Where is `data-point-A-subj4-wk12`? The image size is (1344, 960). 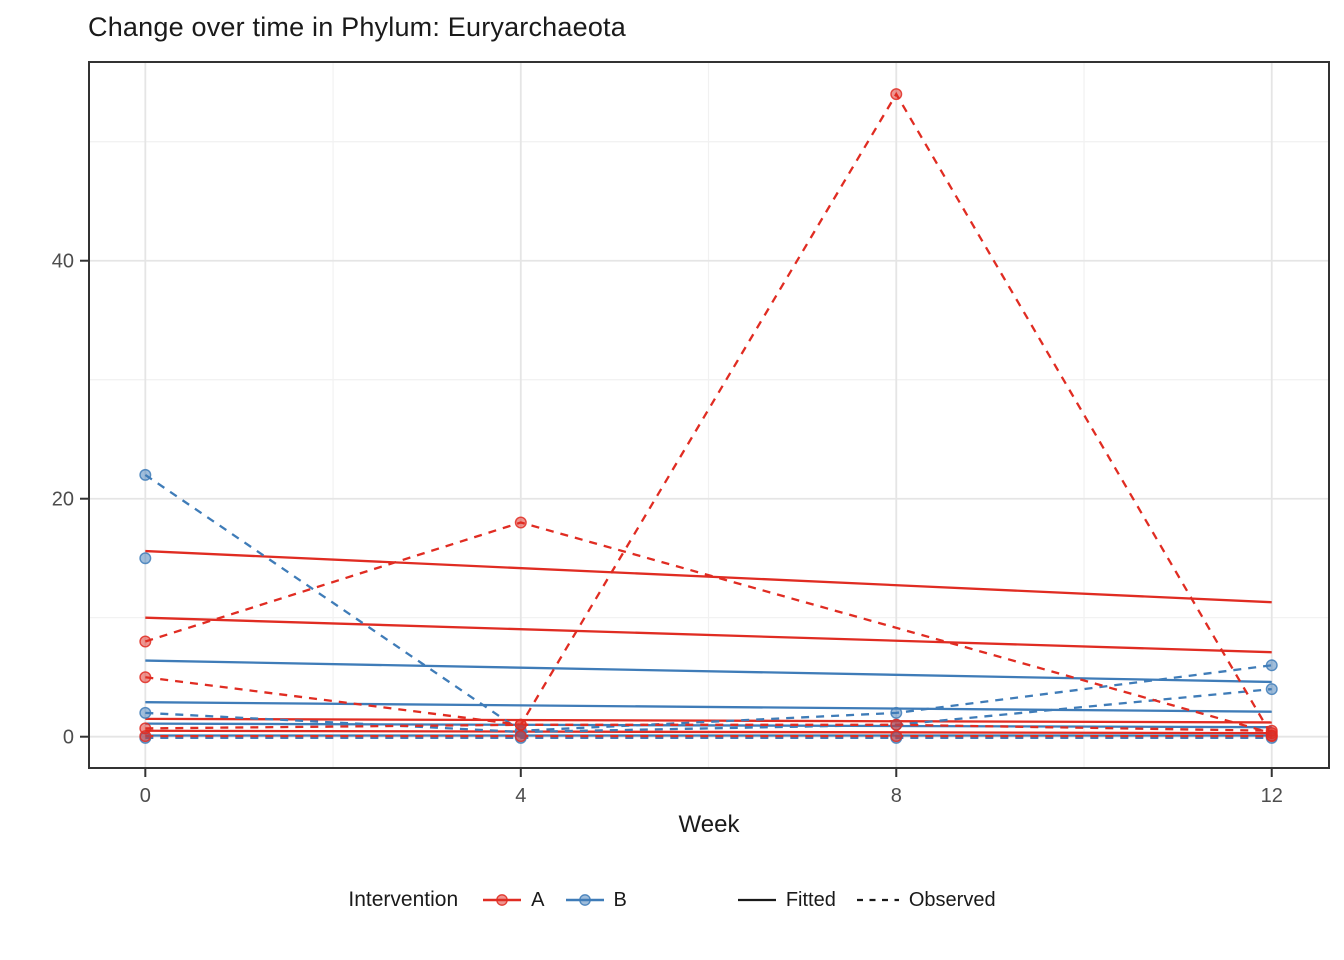 data-point-A-subj4-wk12 is located at coordinates (1271, 736).